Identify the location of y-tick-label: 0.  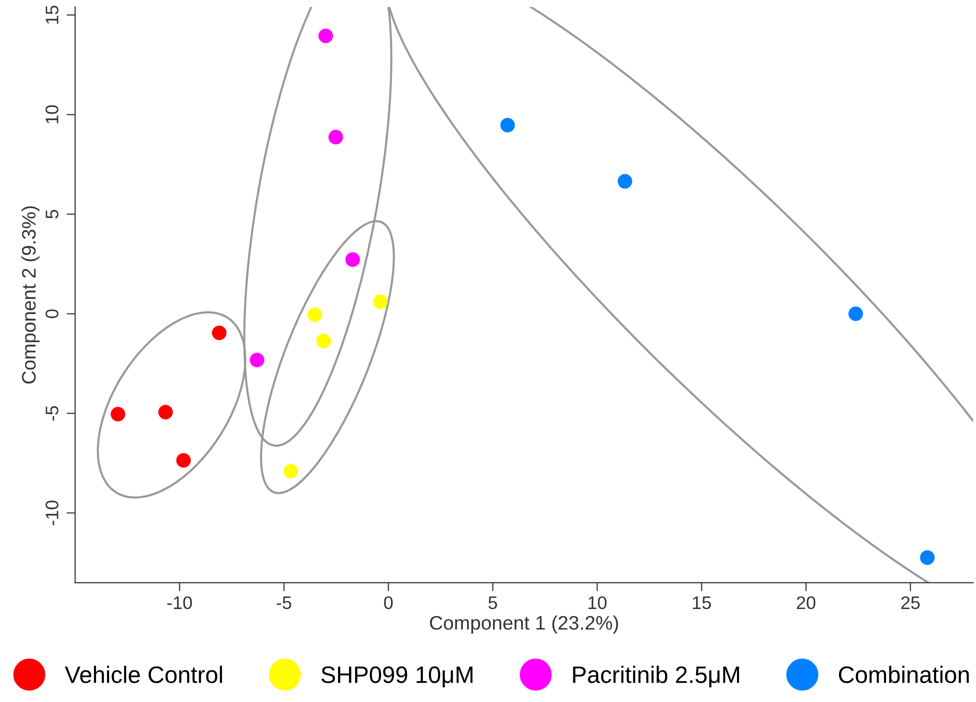
(52, 313).